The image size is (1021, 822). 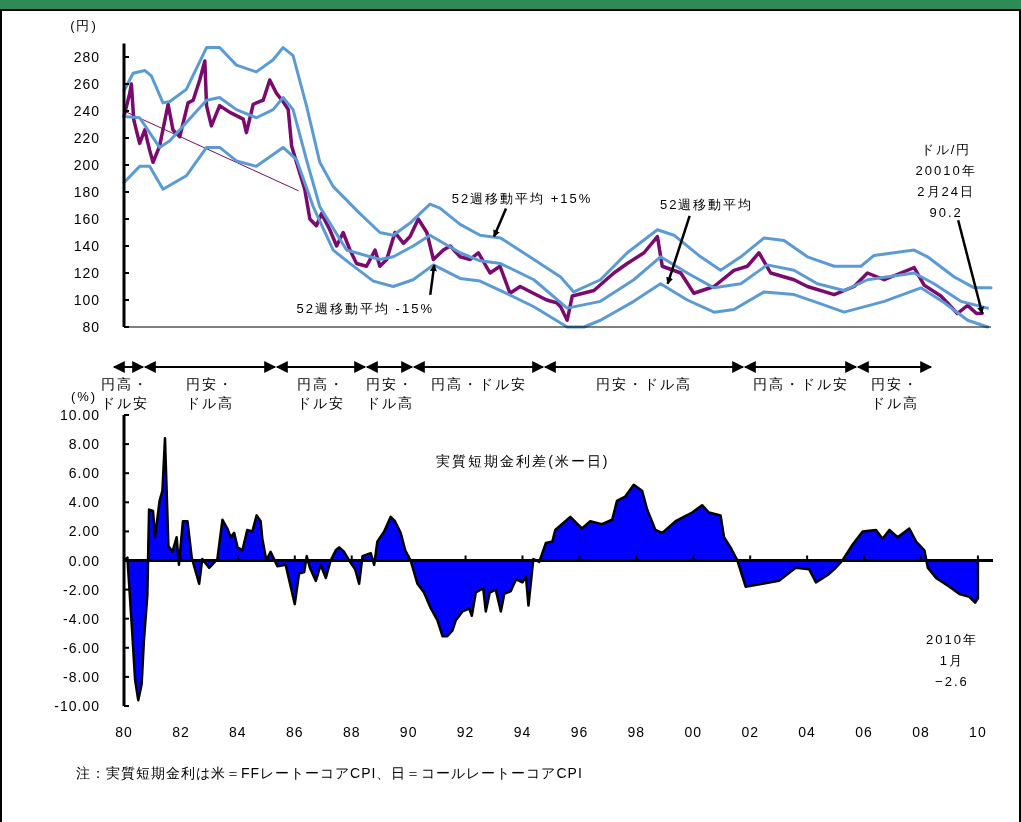 I want to click on x-tick-label: 02, so click(x=750, y=732).